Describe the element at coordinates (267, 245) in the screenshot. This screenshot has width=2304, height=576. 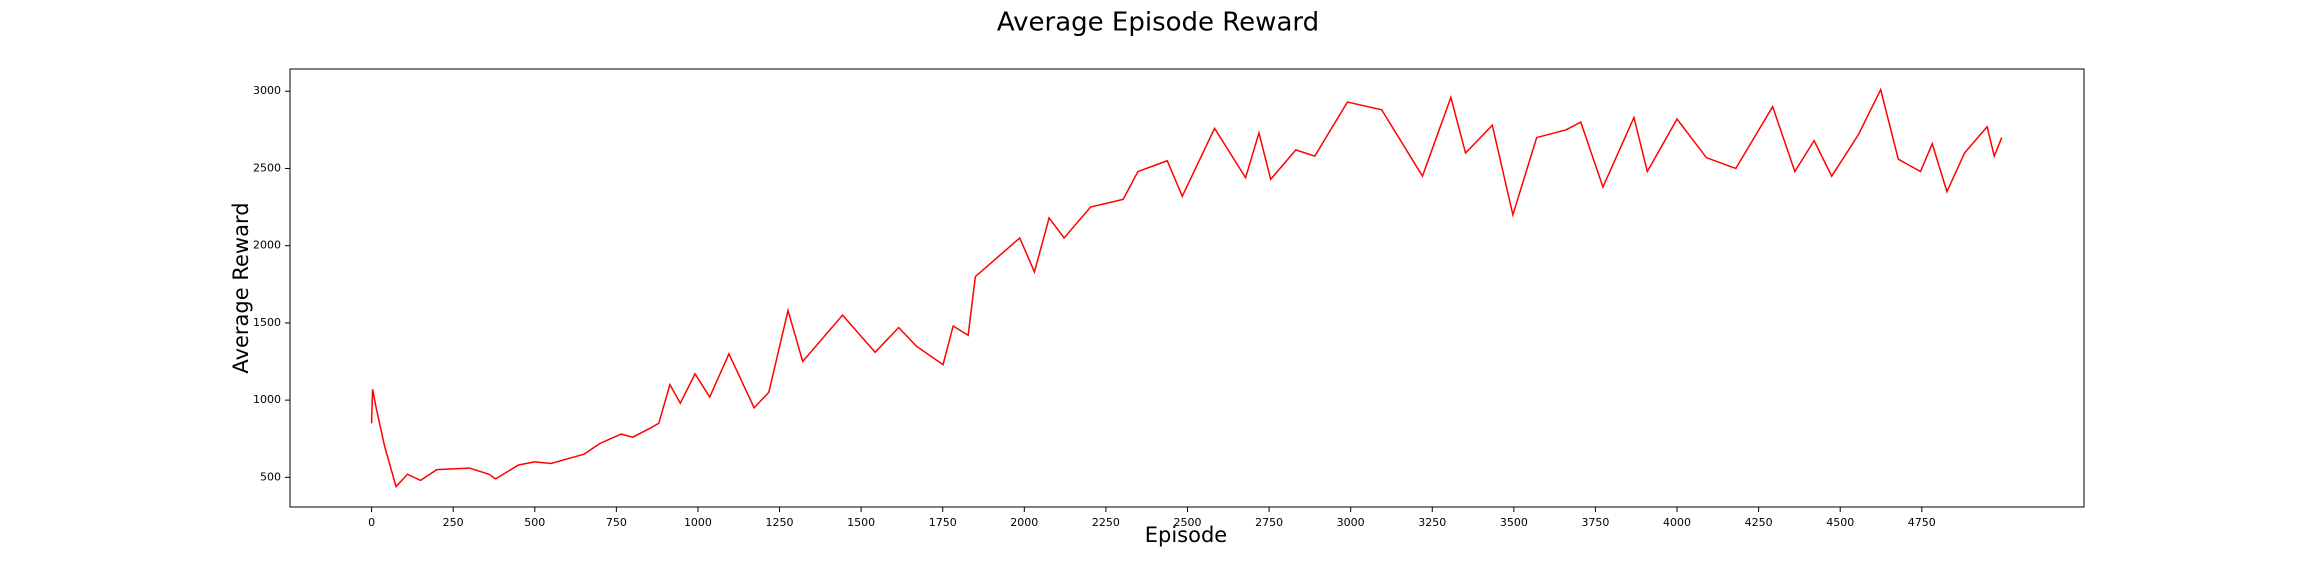
I see `y-tick-label: 2000` at that location.